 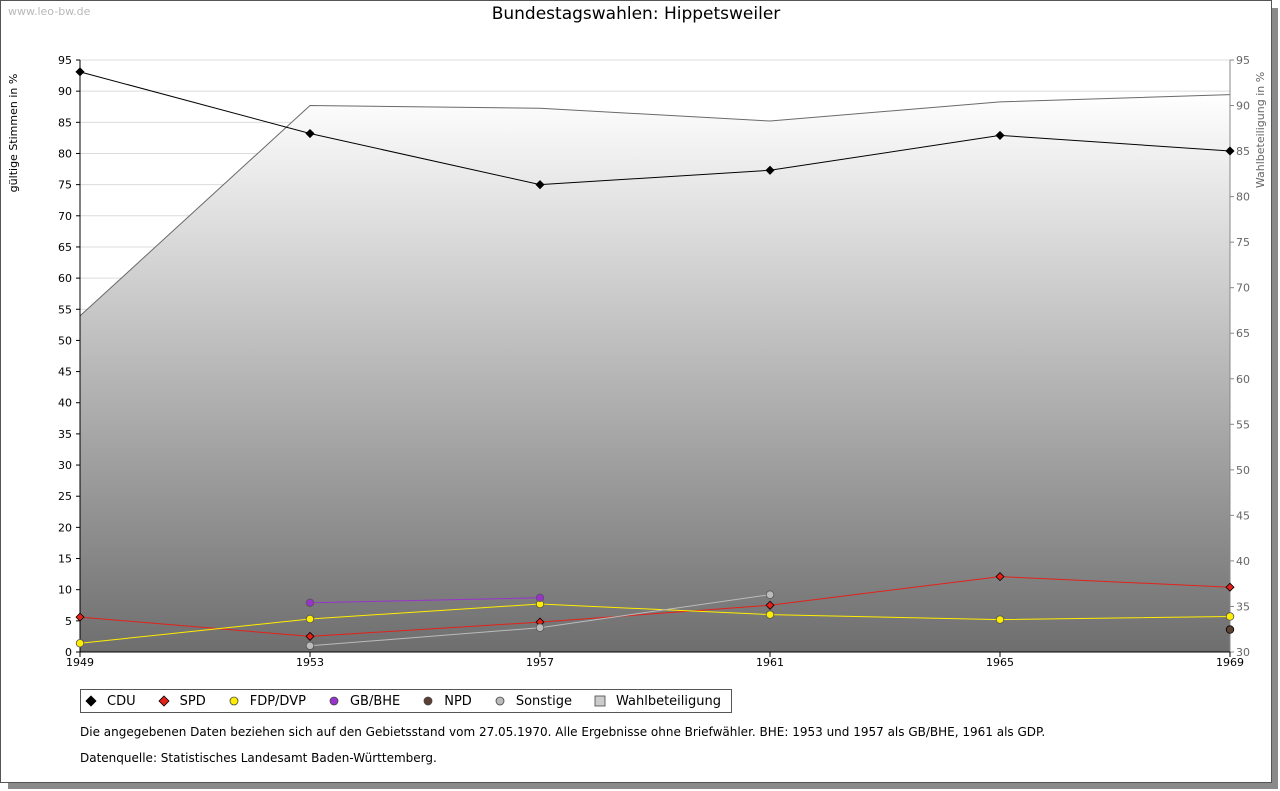 What do you see at coordinates (1230, 587) in the screenshot?
I see `point-spd-1969` at bounding box center [1230, 587].